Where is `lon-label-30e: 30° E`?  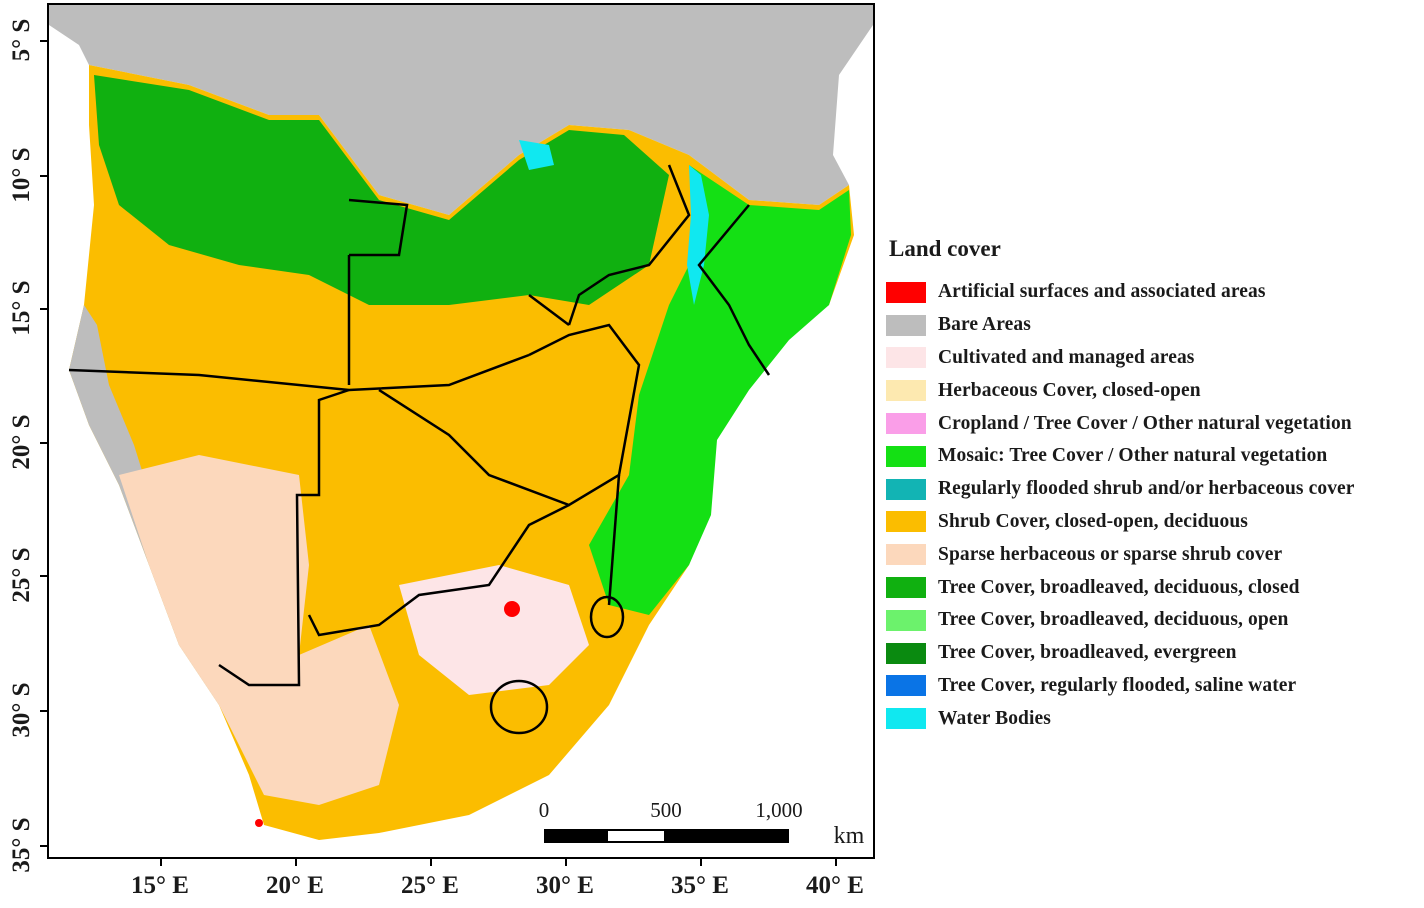
lon-label-30e: 30° E is located at coordinates (565, 885).